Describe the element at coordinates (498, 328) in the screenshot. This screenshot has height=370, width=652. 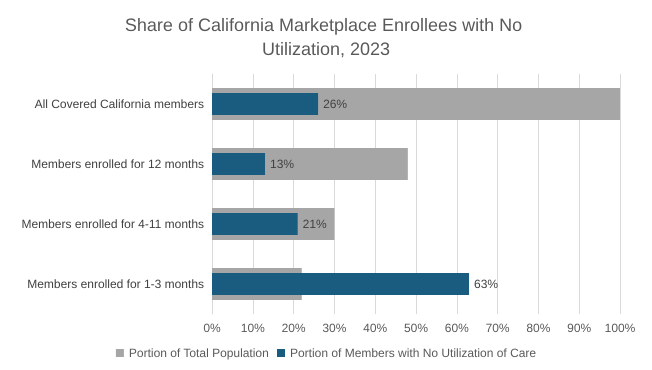
I see `x-tick-label: 70%` at that location.